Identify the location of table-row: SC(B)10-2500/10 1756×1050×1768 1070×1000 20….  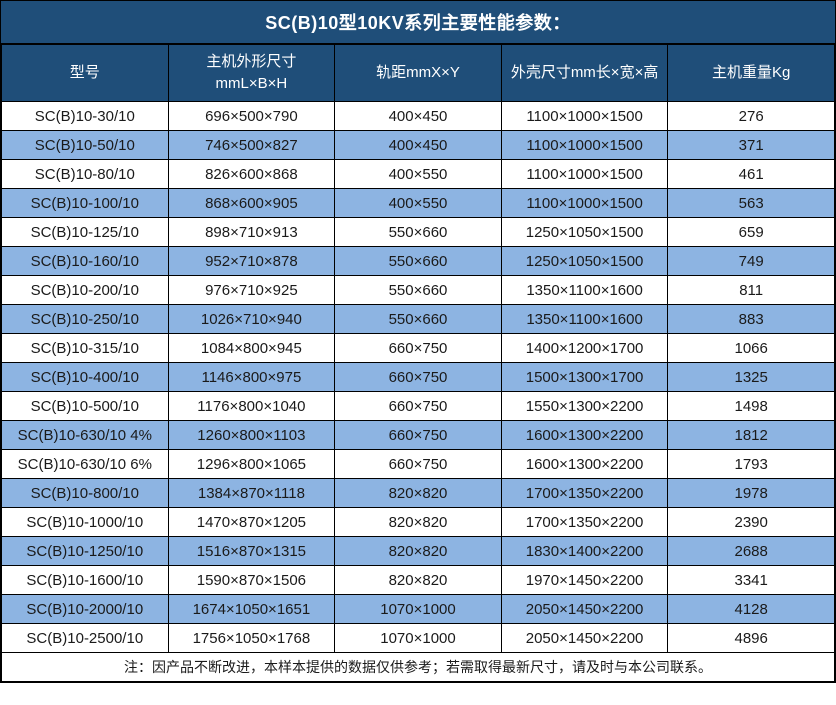
(418, 638).